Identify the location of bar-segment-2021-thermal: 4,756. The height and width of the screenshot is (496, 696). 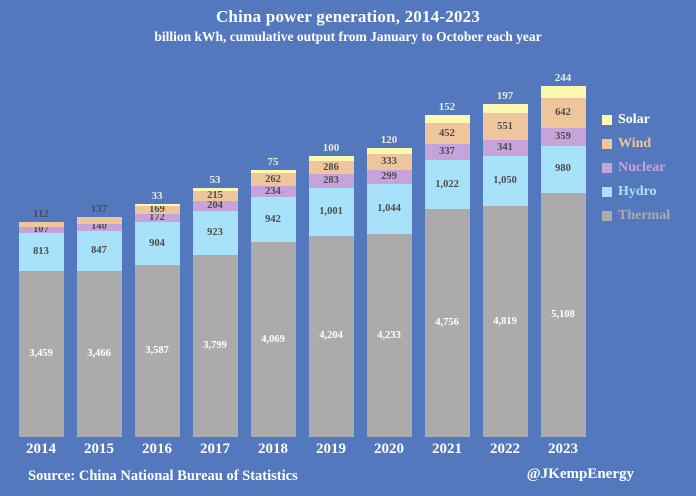
(447, 323).